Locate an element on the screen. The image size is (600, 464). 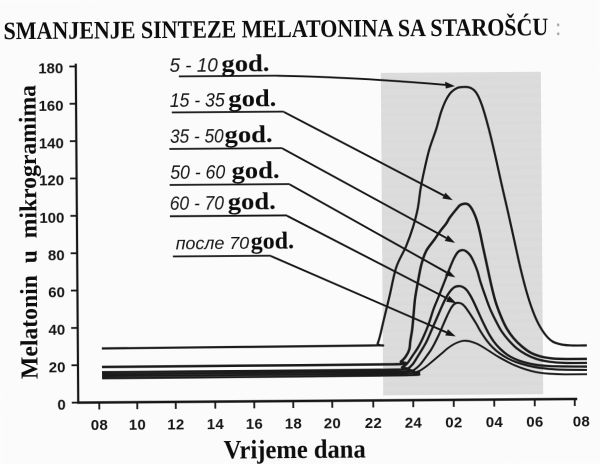
svg-text: 15 - 35 is located at coordinates (198, 101).